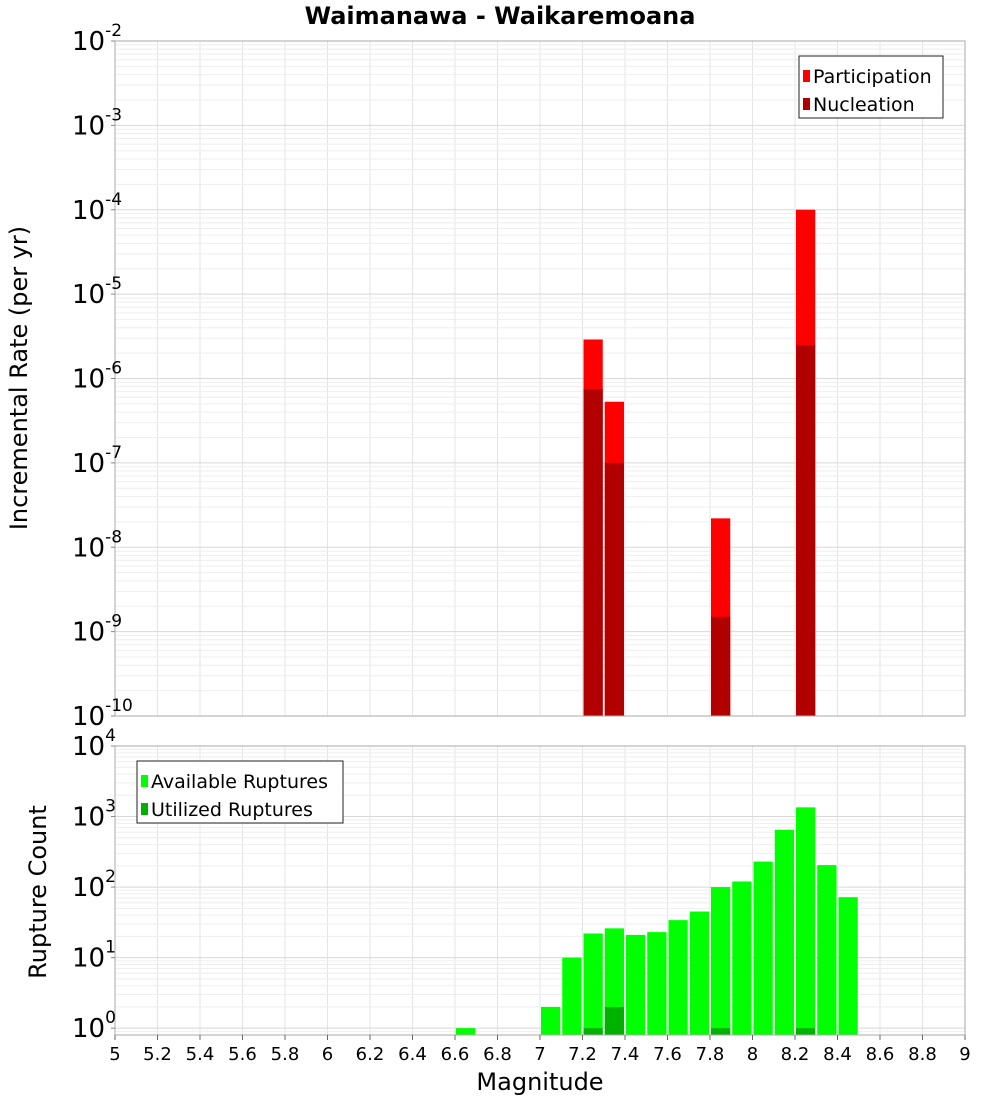 The height and width of the screenshot is (1100, 1000). What do you see at coordinates (412, 1054) in the screenshot?
I see `x-tick-label: 6.4` at bounding box center [412, 1054].